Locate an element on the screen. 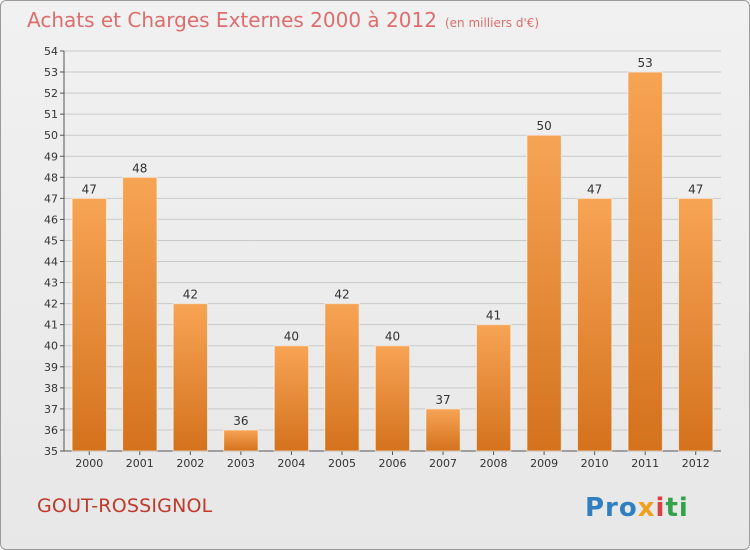 Image resolution: width=750 pixels, height=550 pixels. data-label: 50 is located at coordinates (543, 126).